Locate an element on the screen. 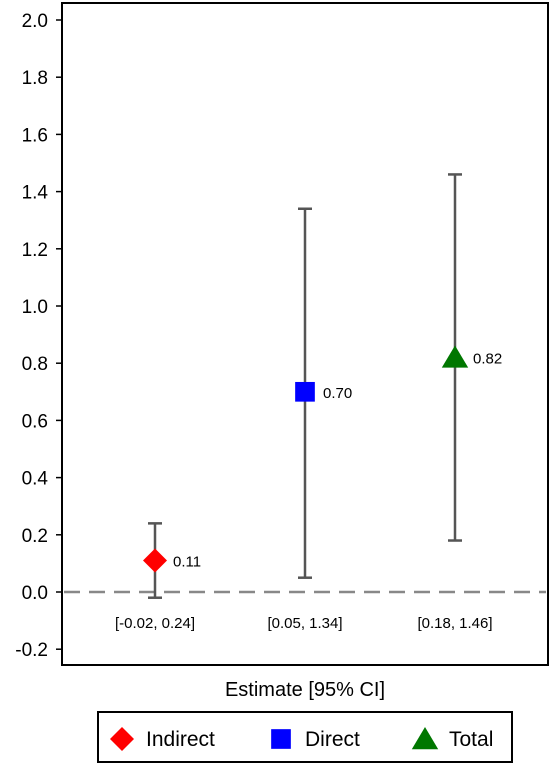  y-tick-label: -0.2 is located at coordinates (31, 650).